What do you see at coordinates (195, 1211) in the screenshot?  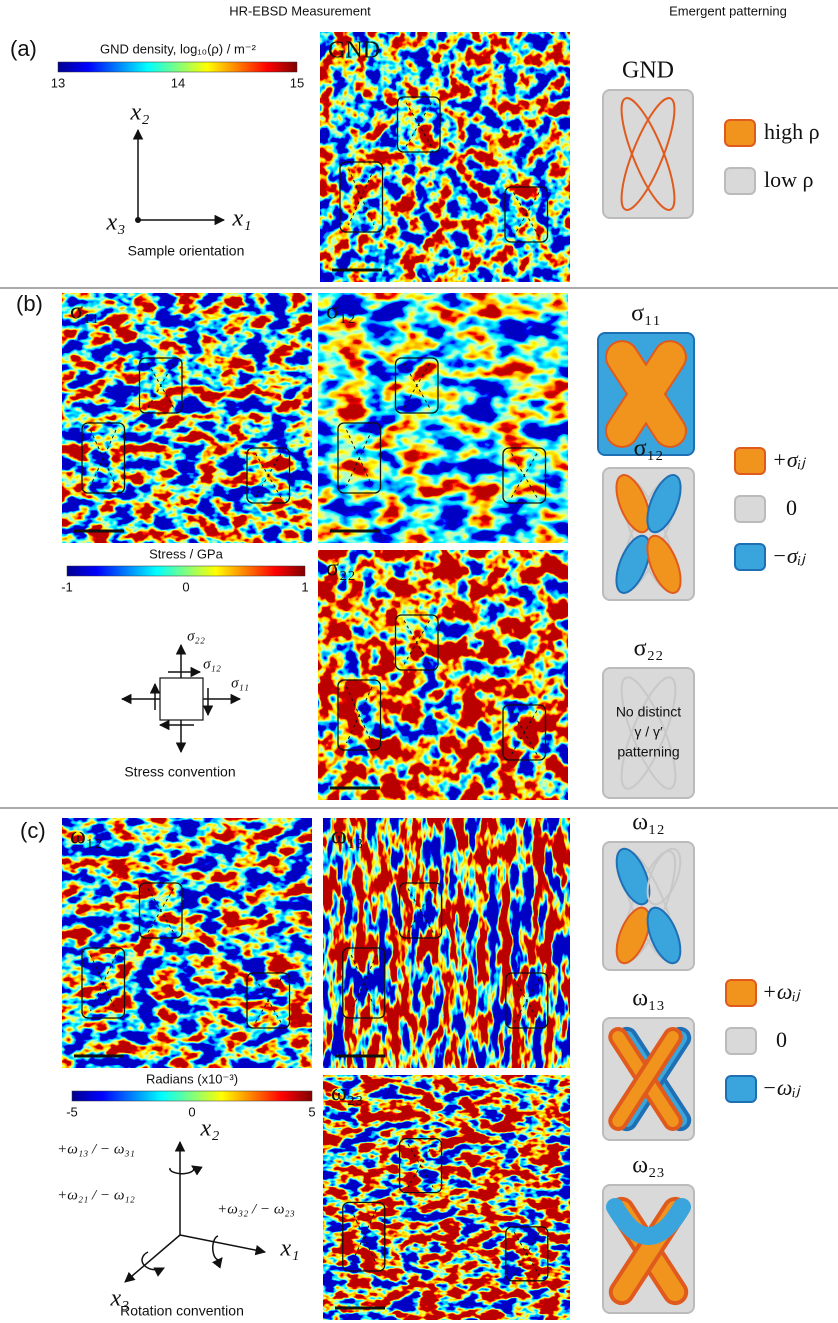 I see `rotation-sketch` at bounding box center [195, 1211].